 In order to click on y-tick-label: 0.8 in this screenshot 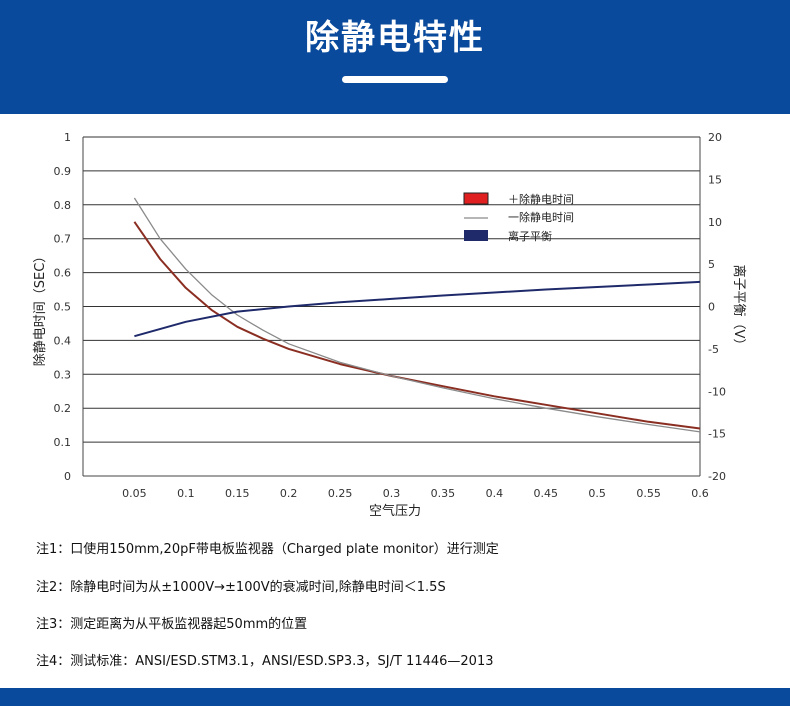, I will do `click(63, 205)`.